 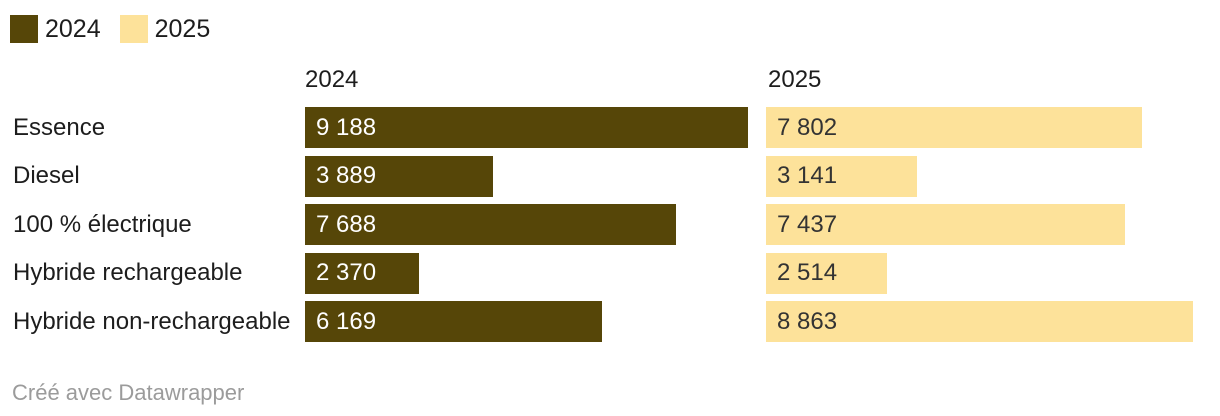 I want to click on legend-swatch-2025, so click(x=133, y=29).